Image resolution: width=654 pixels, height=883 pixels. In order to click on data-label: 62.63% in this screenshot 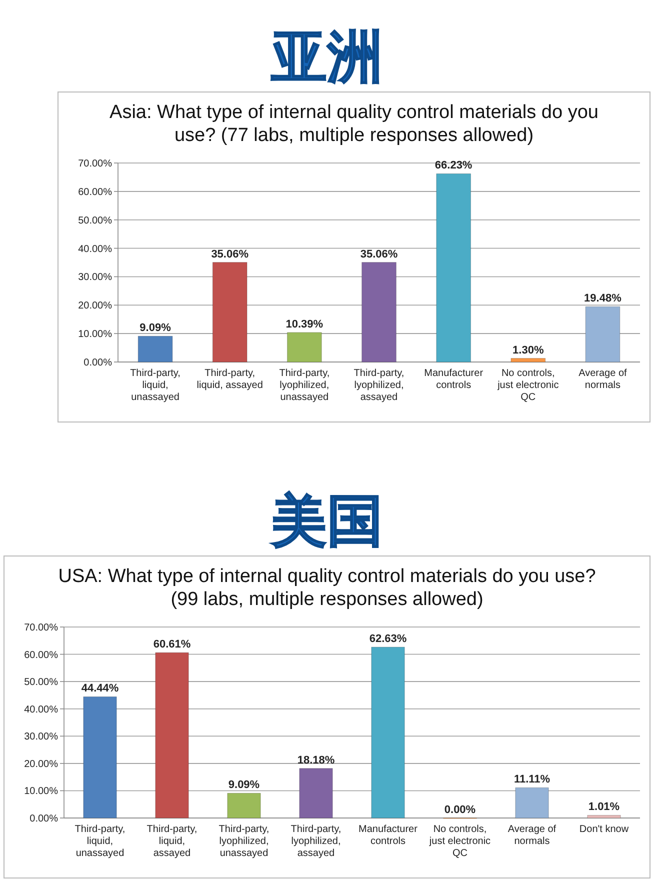, I will do `click(388, 639)`.